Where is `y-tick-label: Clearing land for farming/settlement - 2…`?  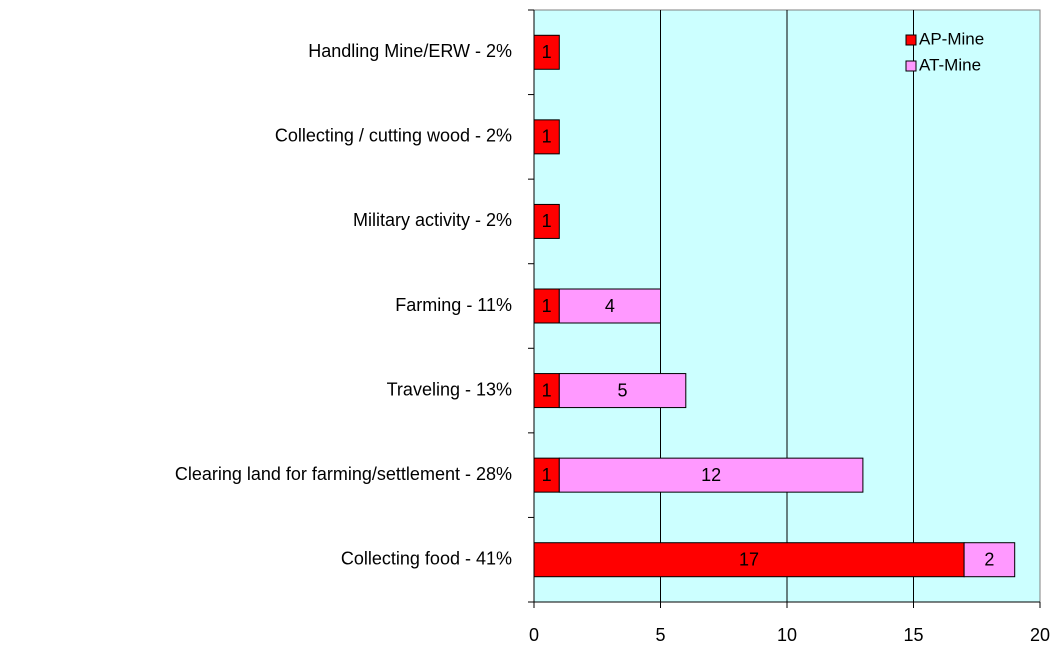 y-tick-label: Clearing land for farming/settlement - 2… is located at coordinates (343, 474).